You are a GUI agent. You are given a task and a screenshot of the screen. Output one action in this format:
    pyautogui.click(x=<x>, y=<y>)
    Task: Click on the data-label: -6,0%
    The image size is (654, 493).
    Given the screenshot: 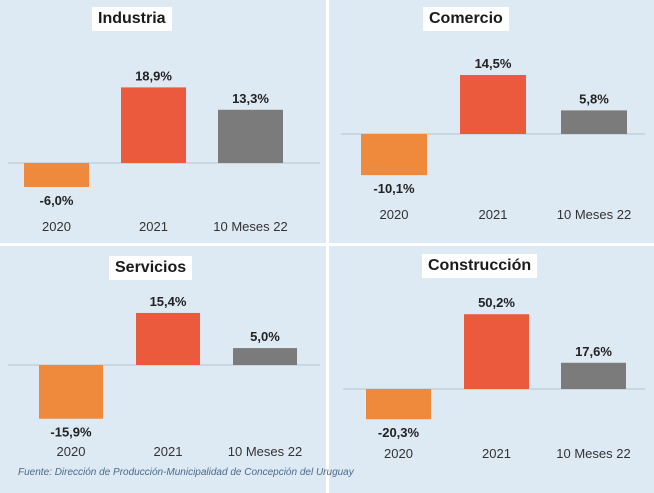 What is the action you would take?
    pyautogui.click(x=57, y=200)
    